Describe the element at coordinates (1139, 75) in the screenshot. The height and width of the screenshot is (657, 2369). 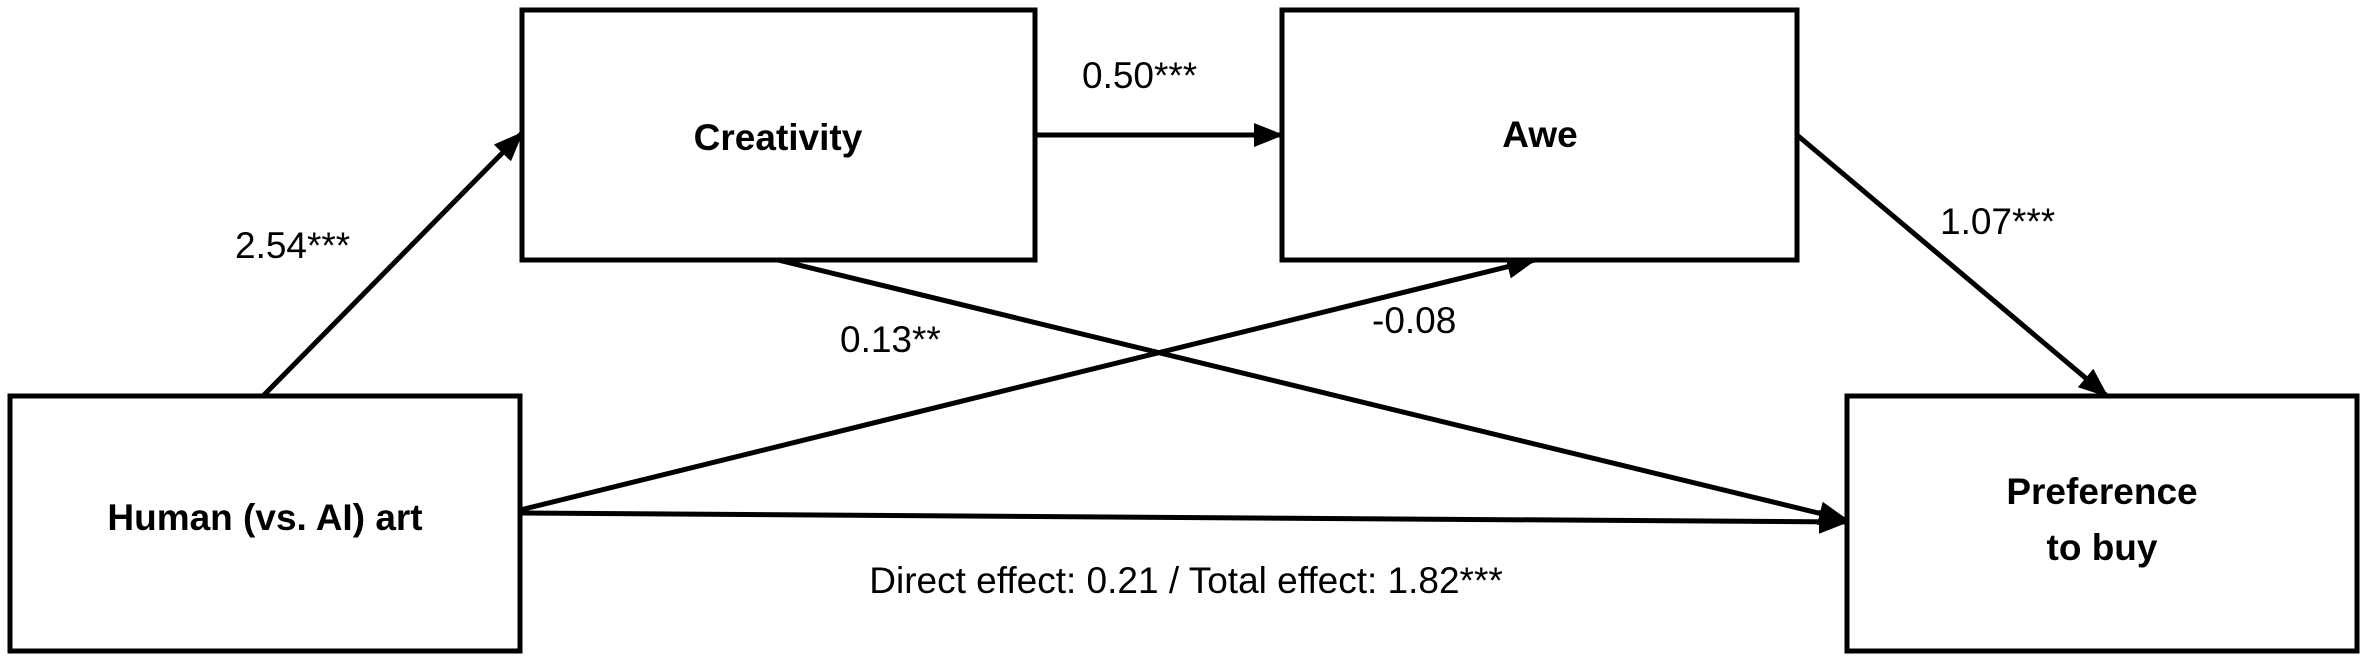
I see `coef-creativity-to-awe: 0.50***` at that location.